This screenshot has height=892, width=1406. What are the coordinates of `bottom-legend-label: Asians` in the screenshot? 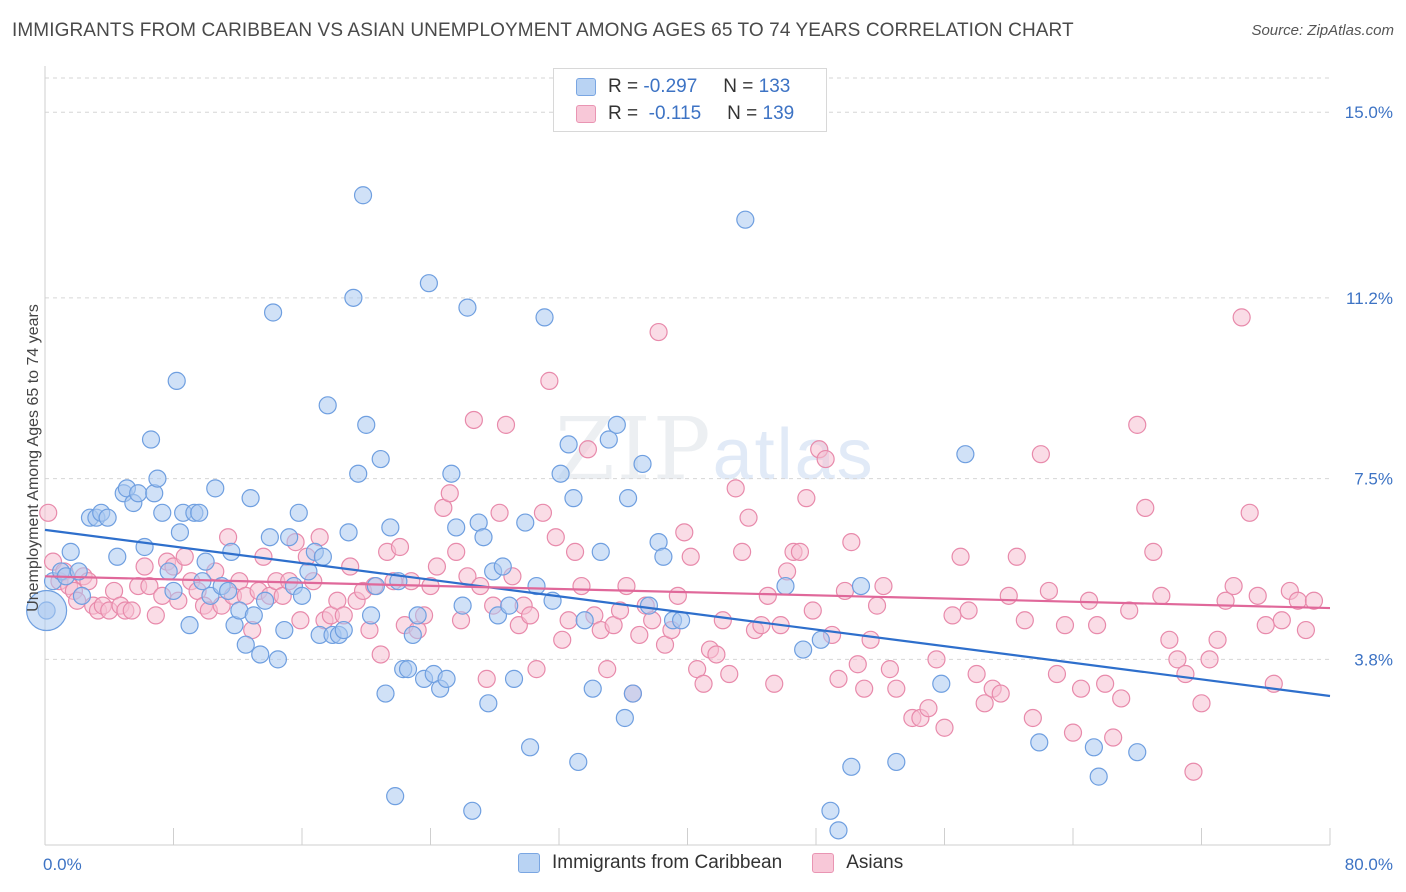 It's located at (875, 862).